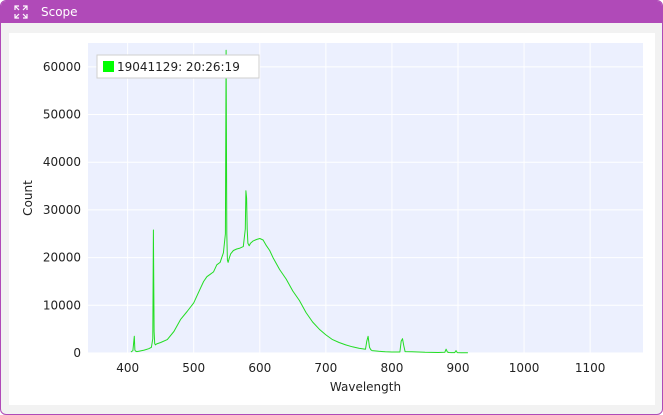  I want to click on y-axis-title: Count, so click(28, 198).